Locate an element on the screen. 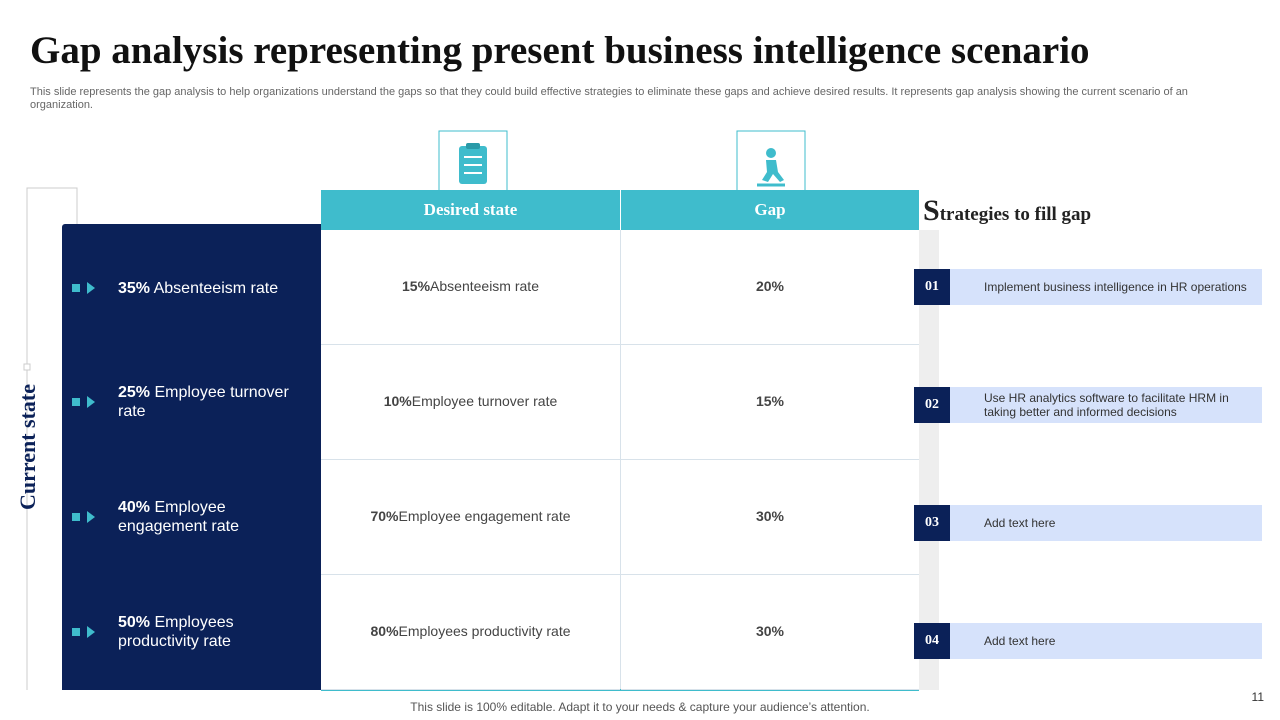  value: 70% is located at coordinates (384, 516).